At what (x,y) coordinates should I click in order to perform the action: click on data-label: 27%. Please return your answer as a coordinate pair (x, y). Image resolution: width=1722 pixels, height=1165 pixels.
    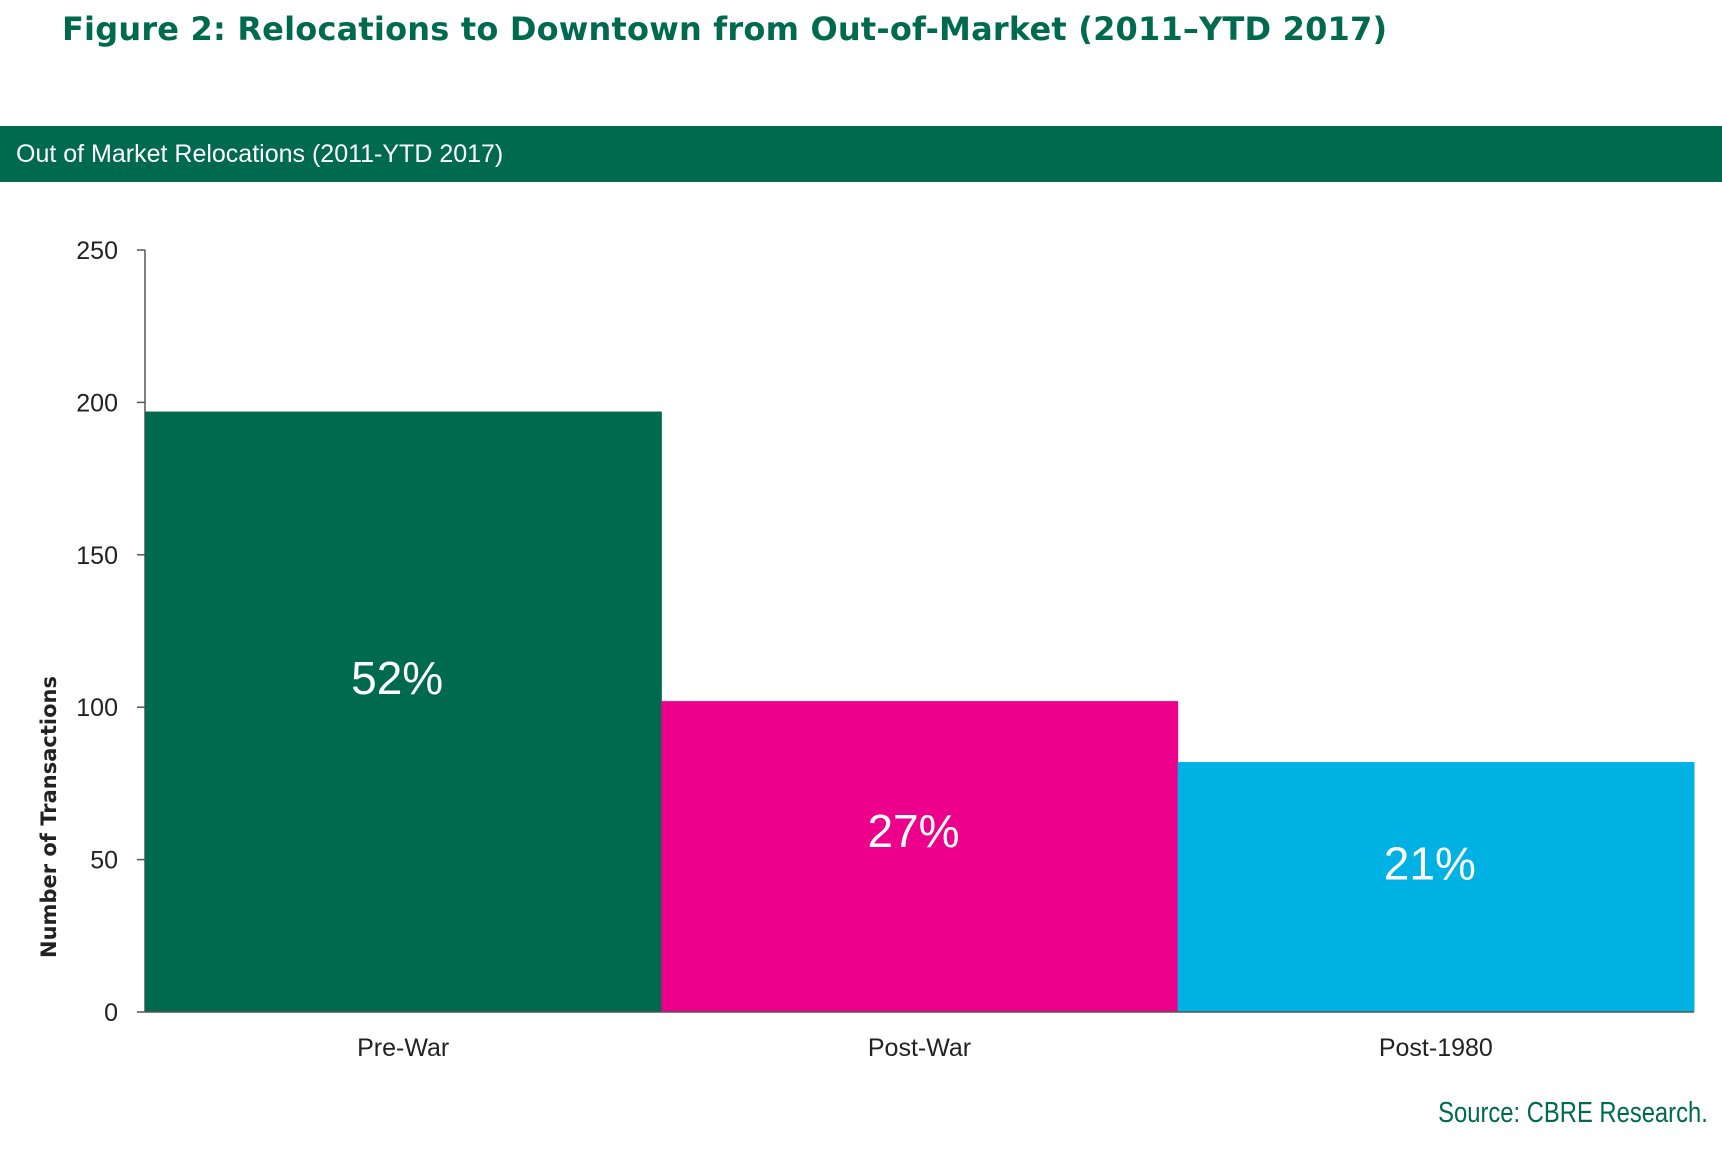
    Looking at the image, I should click on (913, 831).